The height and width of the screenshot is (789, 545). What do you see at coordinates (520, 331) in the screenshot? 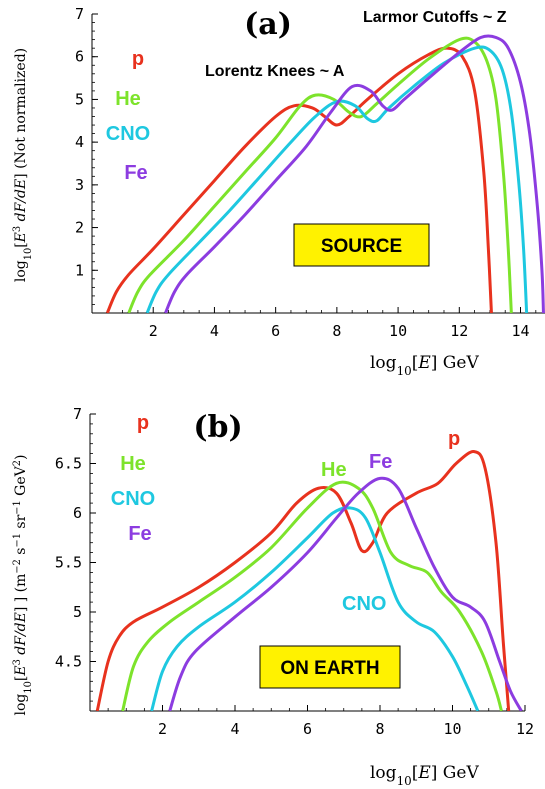
I see `x-tick-label: 14` at bounding box center [520, 331].